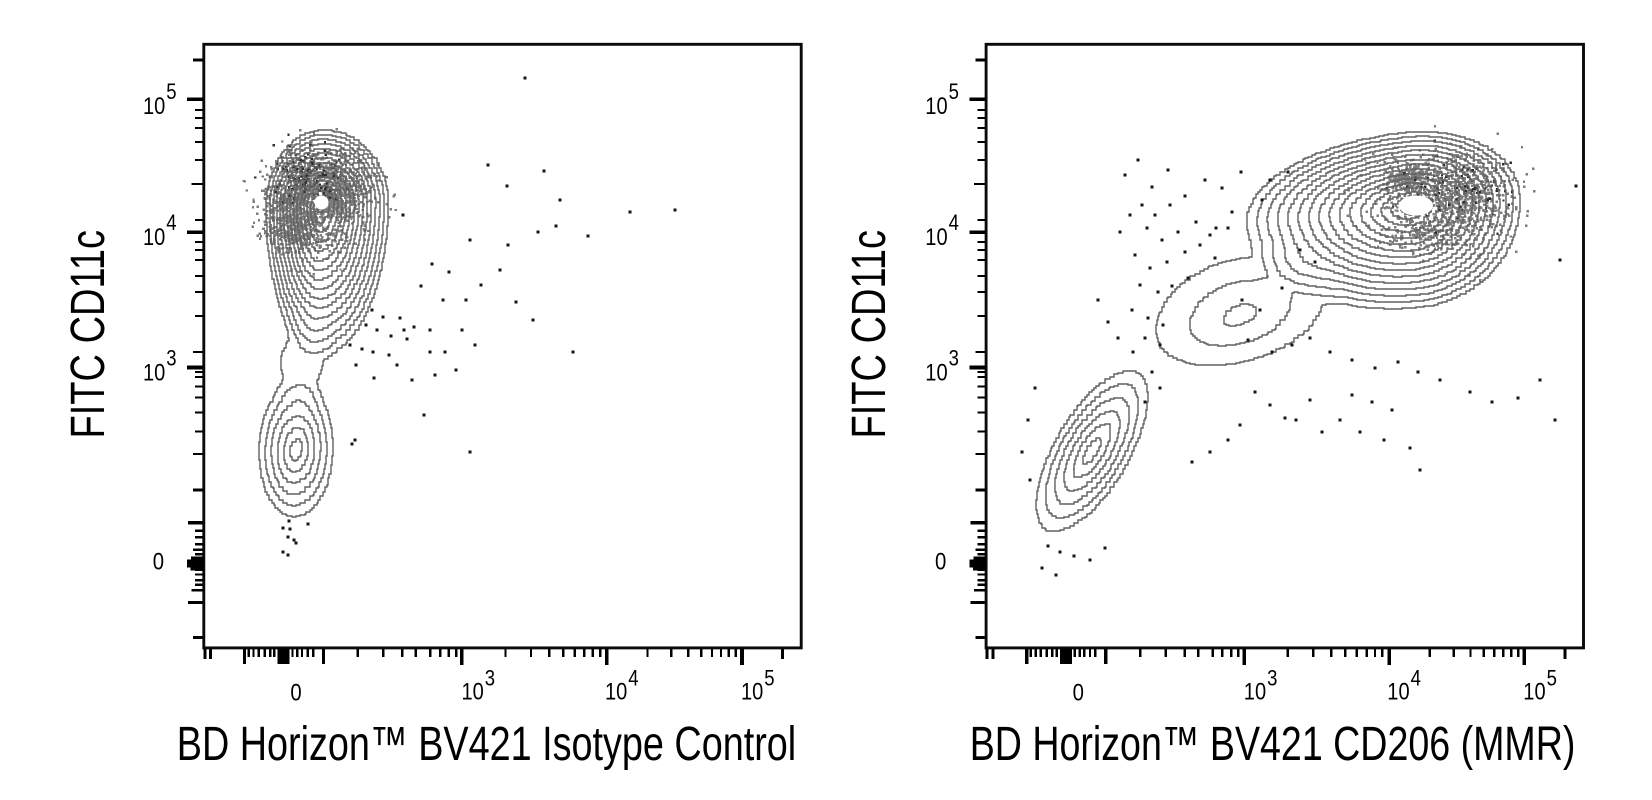 The height and width of the screenshot is (800, 1652). I want to click on svg-text:BD Horizon™ BV421 Isotype Cont: BD Horizon™ BV421 Isotype Control, so click(486, 744).